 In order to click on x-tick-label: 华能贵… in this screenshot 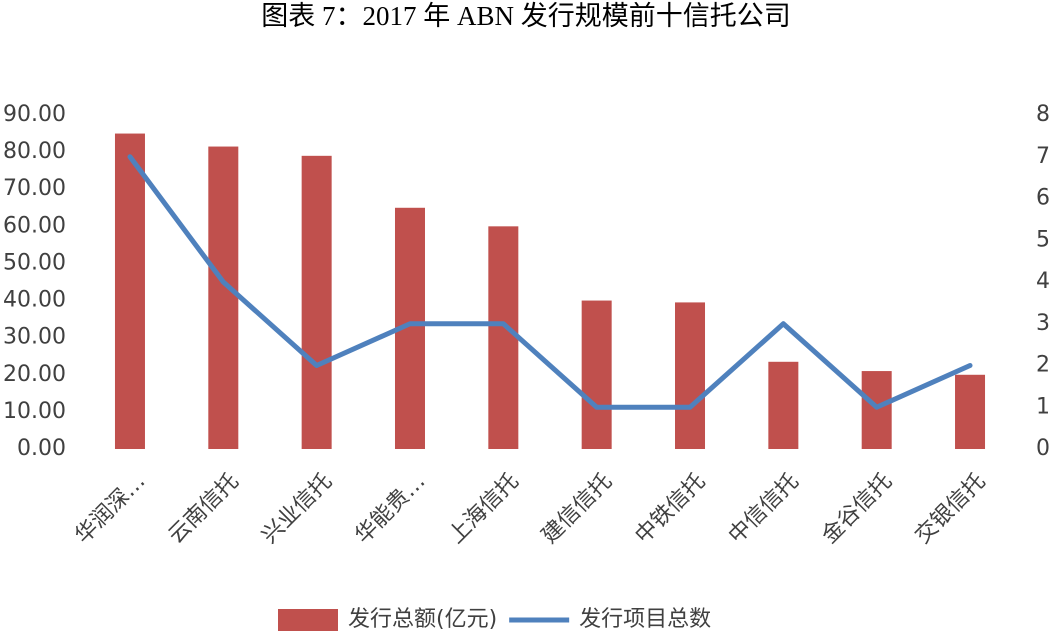, I will do `click(391, 509)`.